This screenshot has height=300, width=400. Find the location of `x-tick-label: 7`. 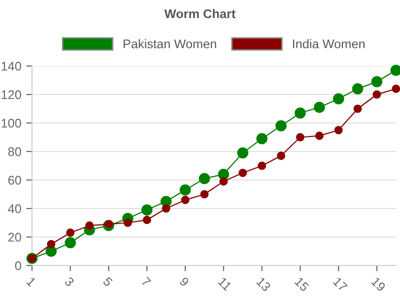

x-tick-label: 7 is located at coordinates (146, 281).